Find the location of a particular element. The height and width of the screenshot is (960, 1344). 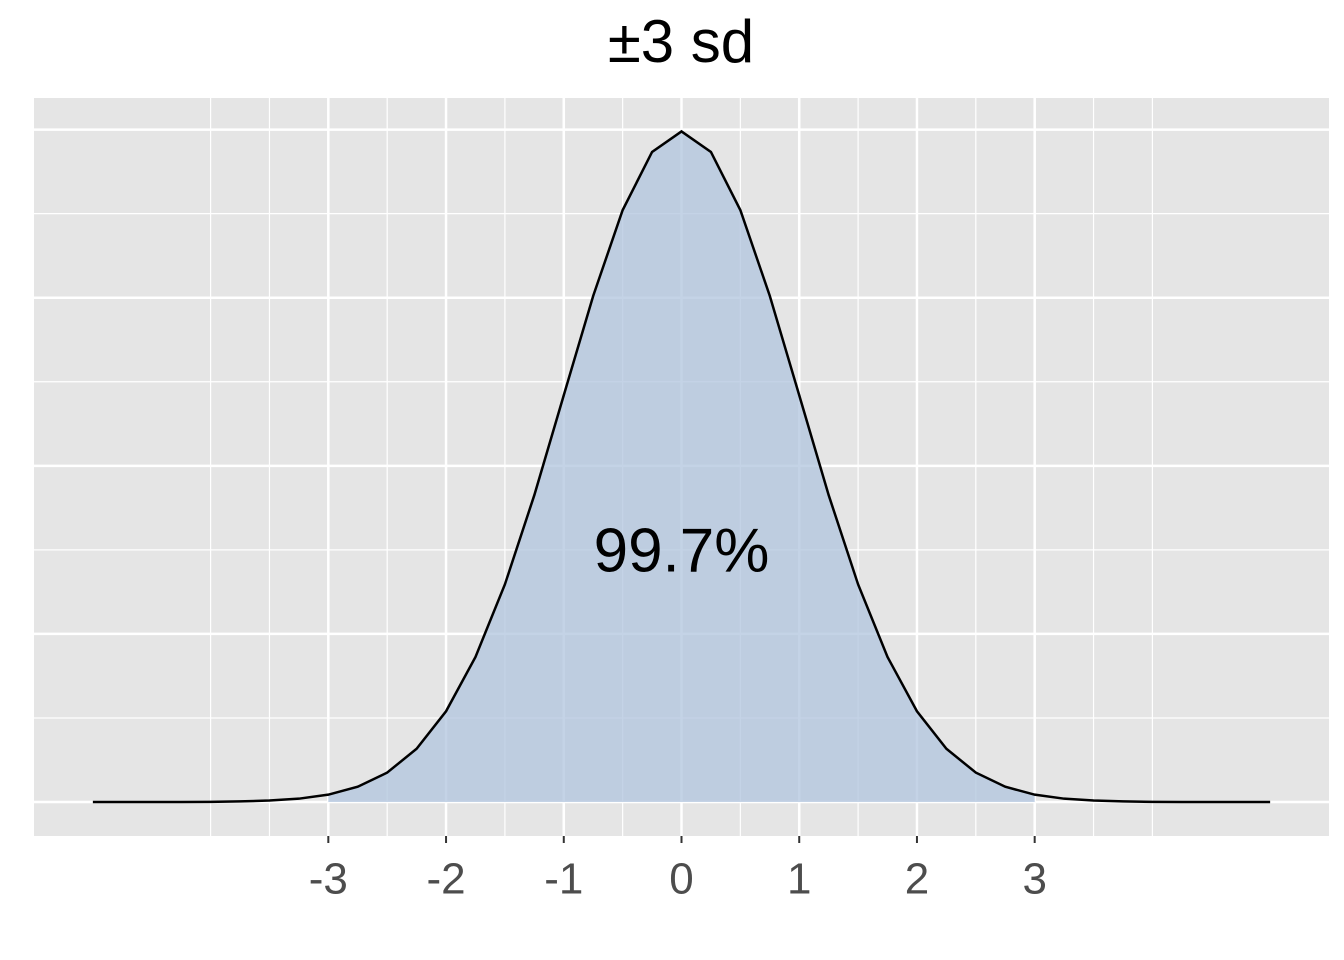

x-tick-label: -1 is located at coordinates (563, 879).